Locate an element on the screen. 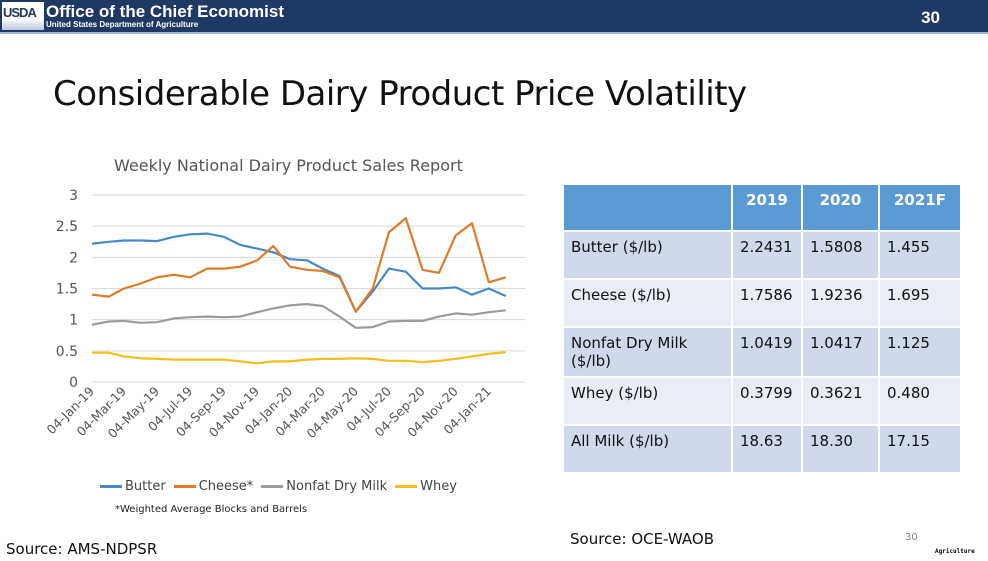 Image resolution: width=988 pixels, height=561 pixels. legend-item: Butter is located at coordinates (133, 486).